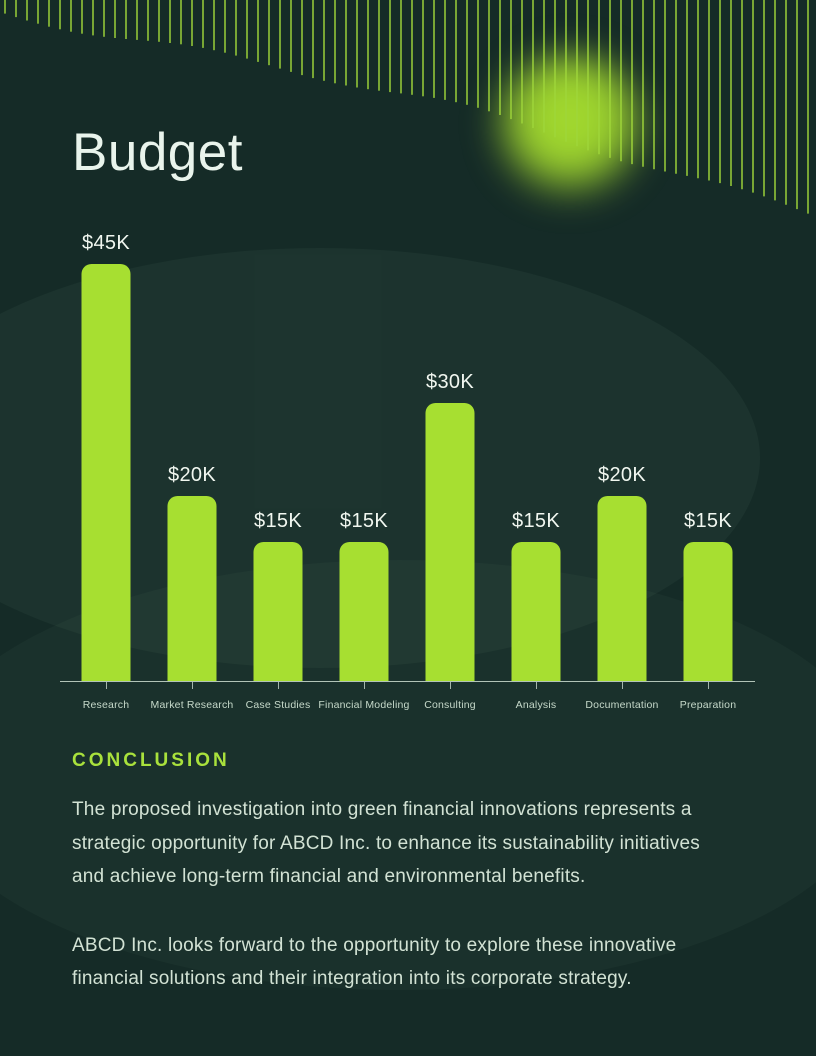 The height and width of the screenshot is (1056, 816). What do you see at coordinates (157, 152) in the screenshot?
I see `page-title: Budget` at bounding box center [157, 152].